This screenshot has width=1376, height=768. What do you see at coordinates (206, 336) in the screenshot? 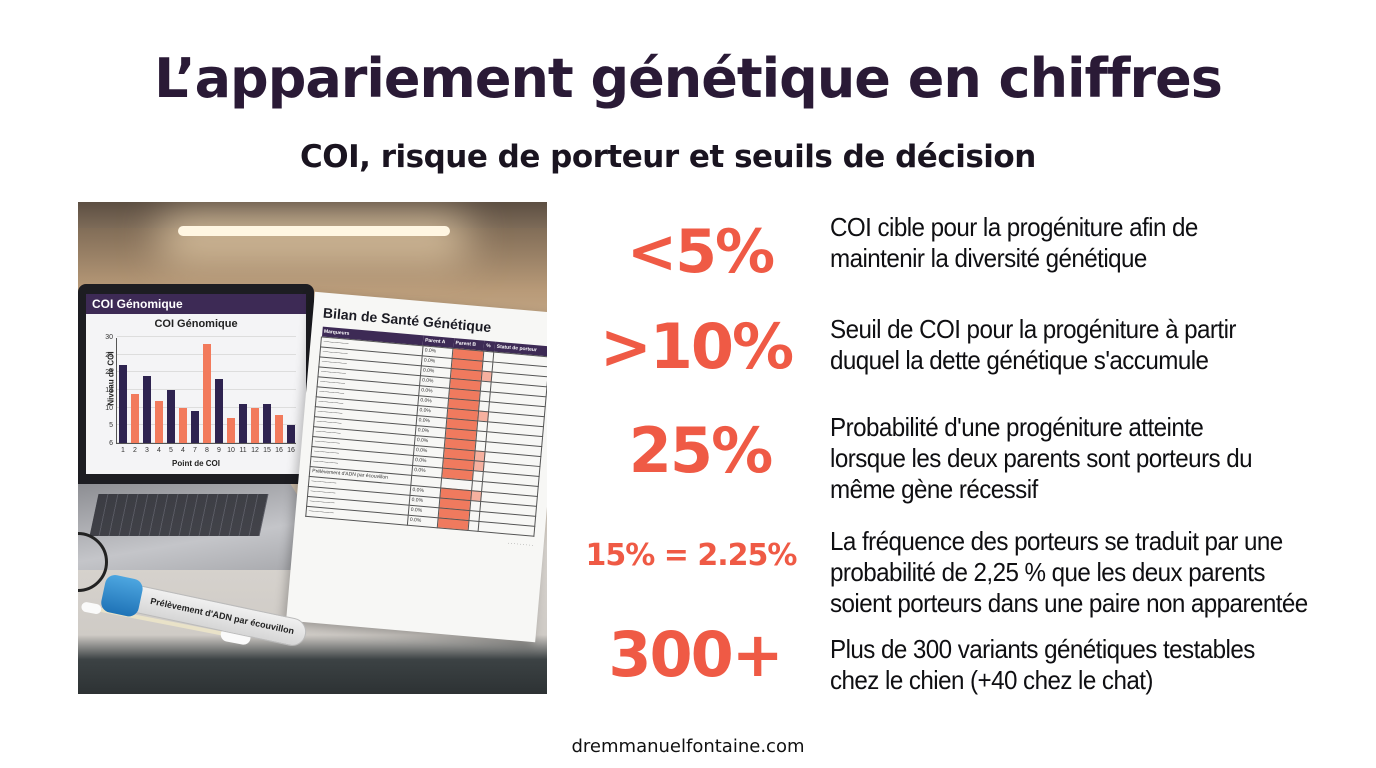
I see `gridline` at bounding box center [206, 336].